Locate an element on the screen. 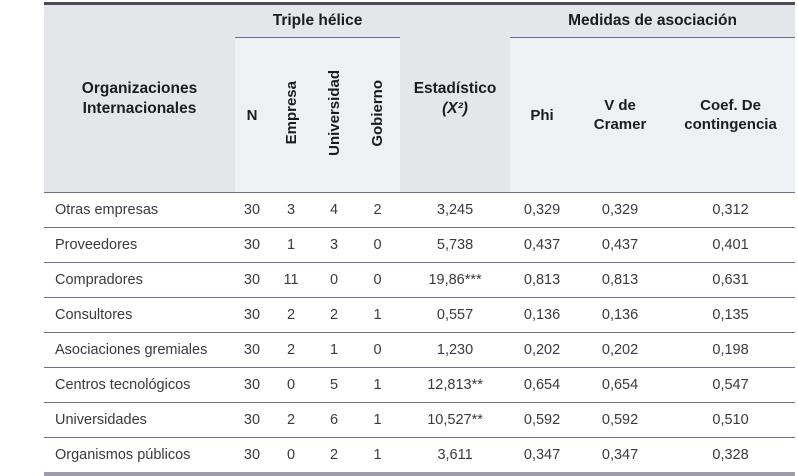 This screenshot has width=798, height=476. org-name-cell: Consultores is located at coordinates (139, 315).